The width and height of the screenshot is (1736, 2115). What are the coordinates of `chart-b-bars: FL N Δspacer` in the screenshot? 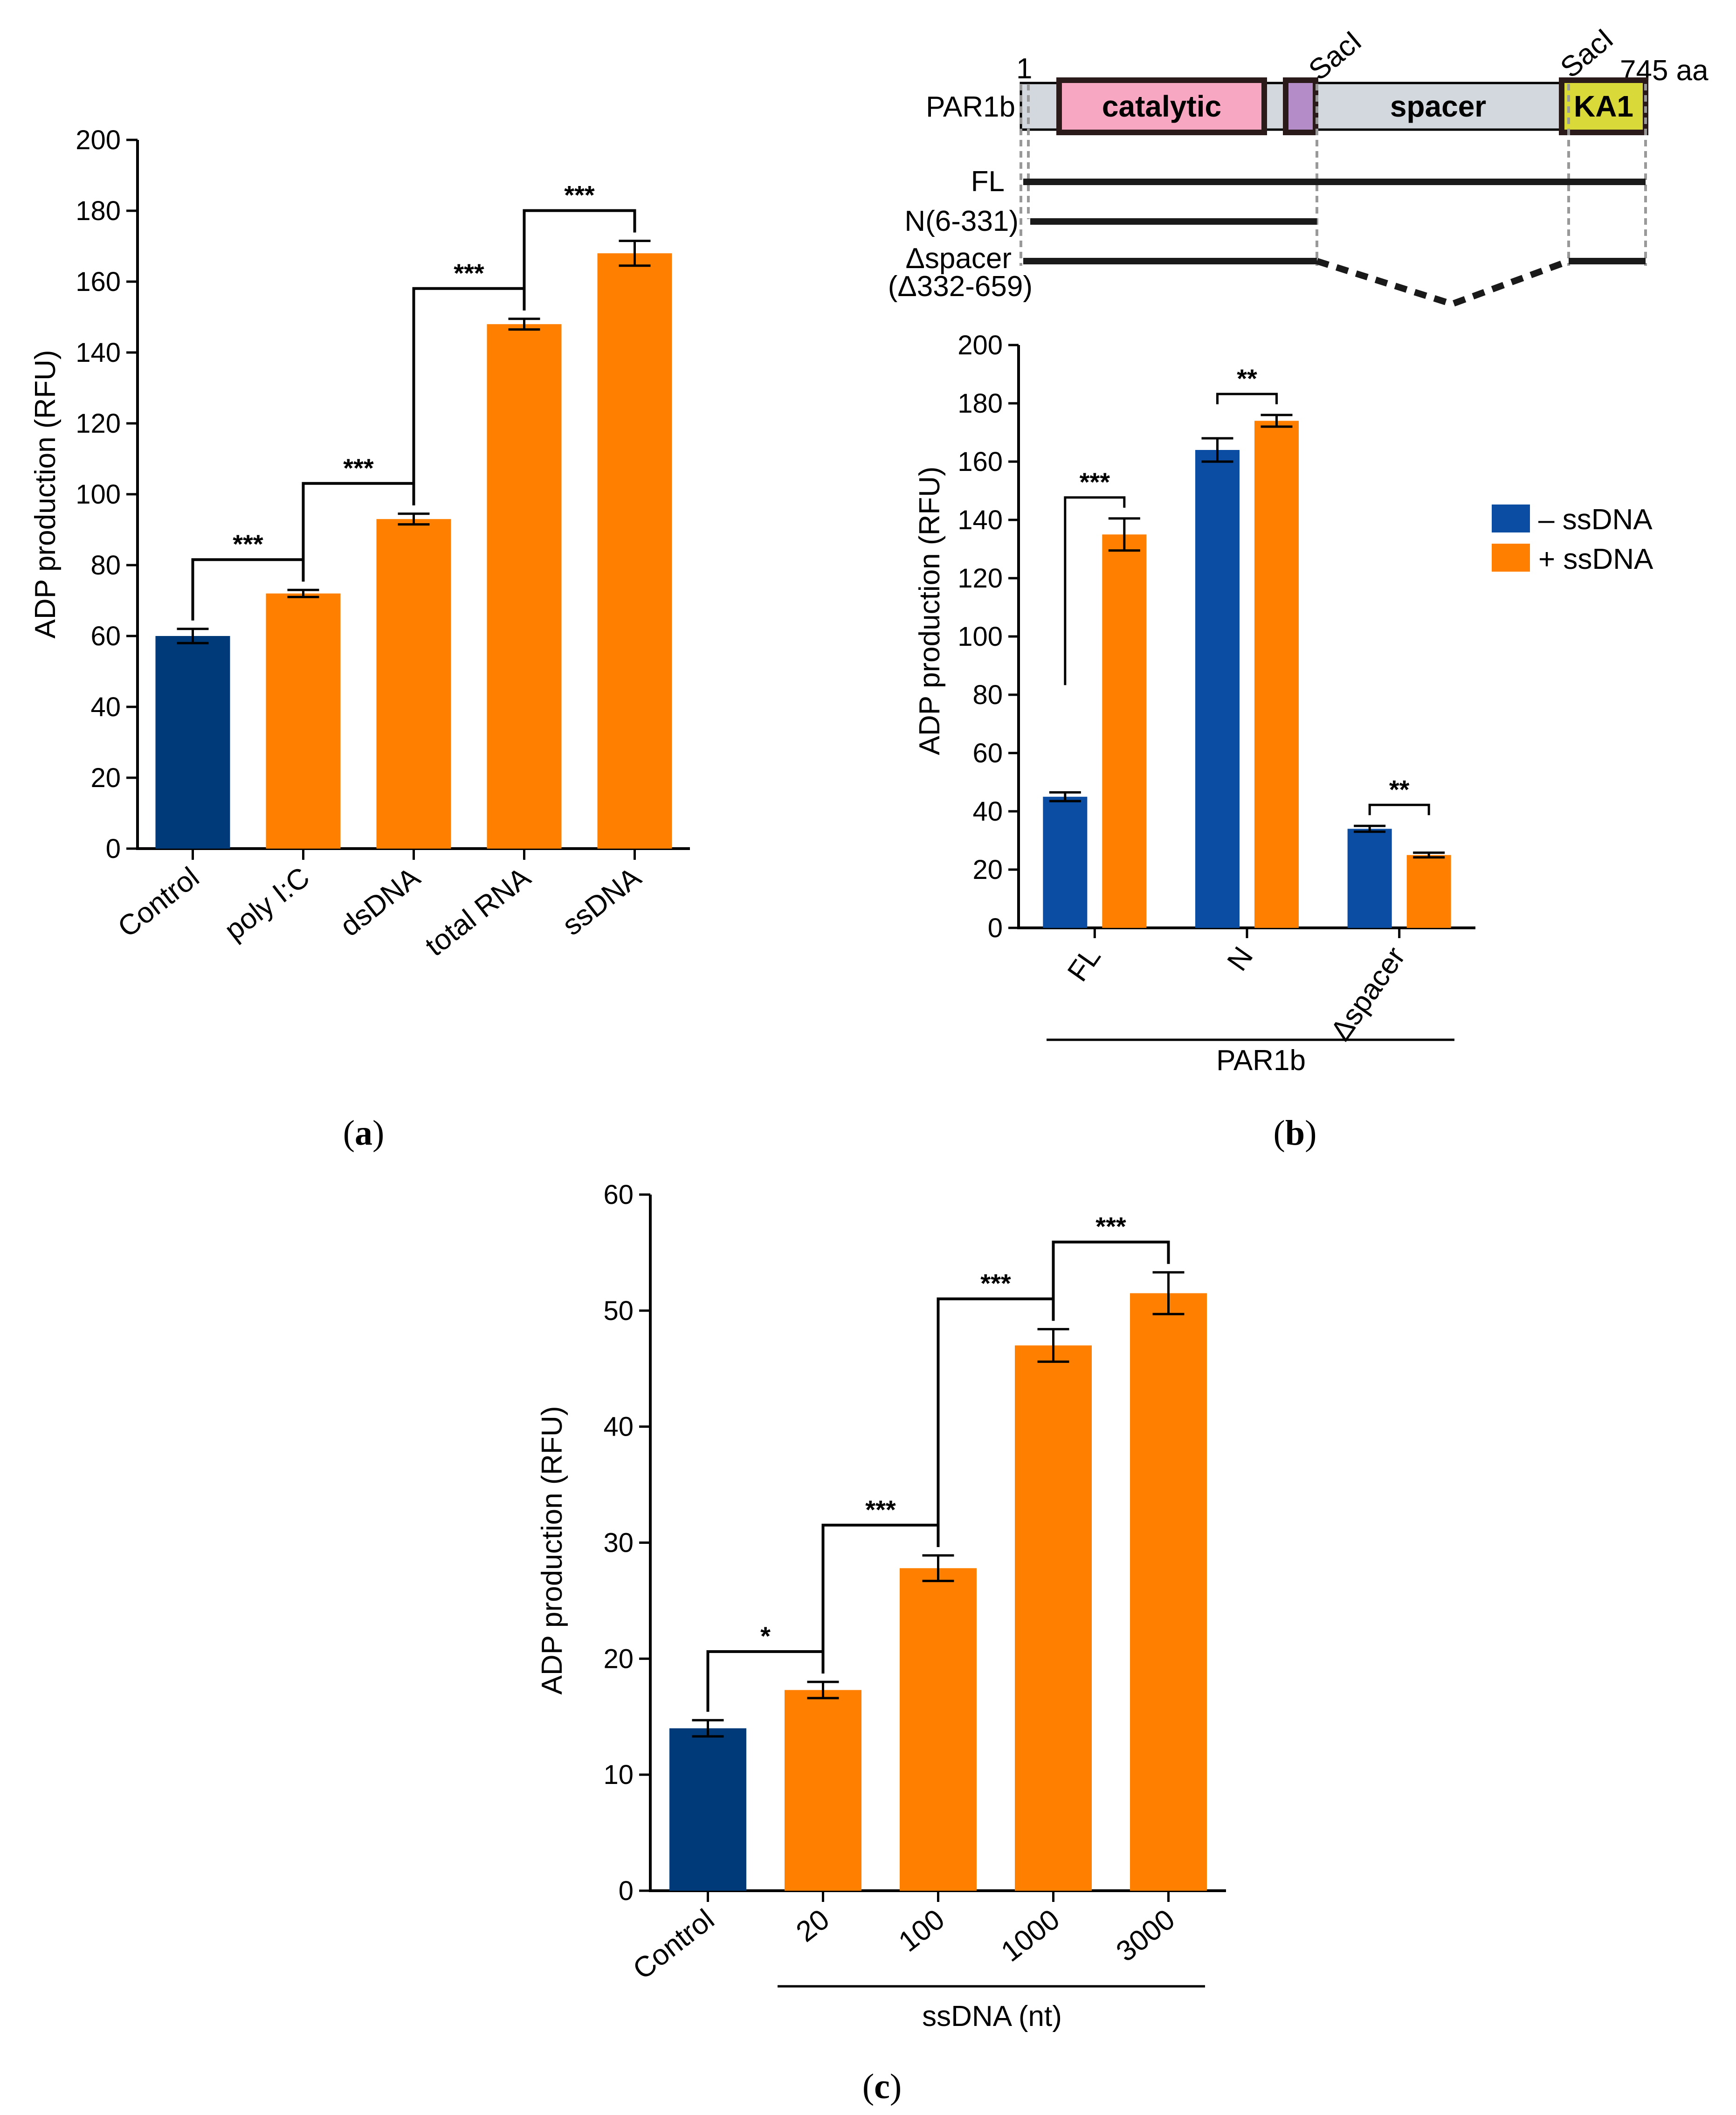 It's located at (1247, 730).